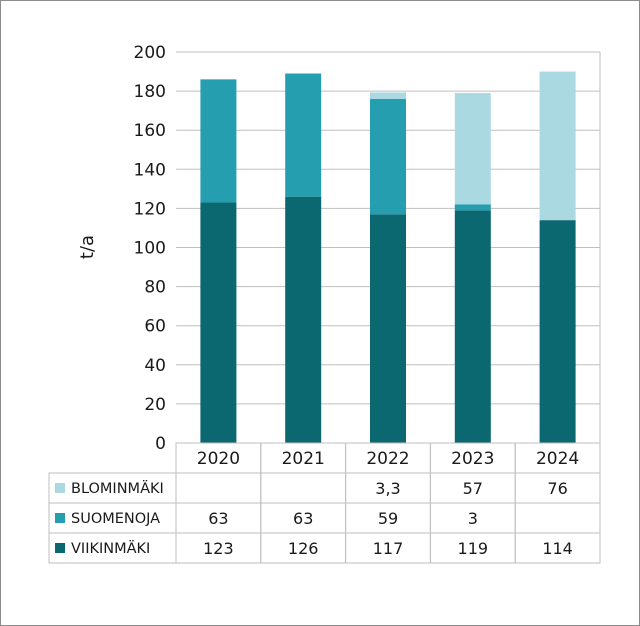  What do you see at coordinates (557, 146) in the screenshot?
I see `bar-segment-blominmäki-2024` at bounding box center [557, 146].